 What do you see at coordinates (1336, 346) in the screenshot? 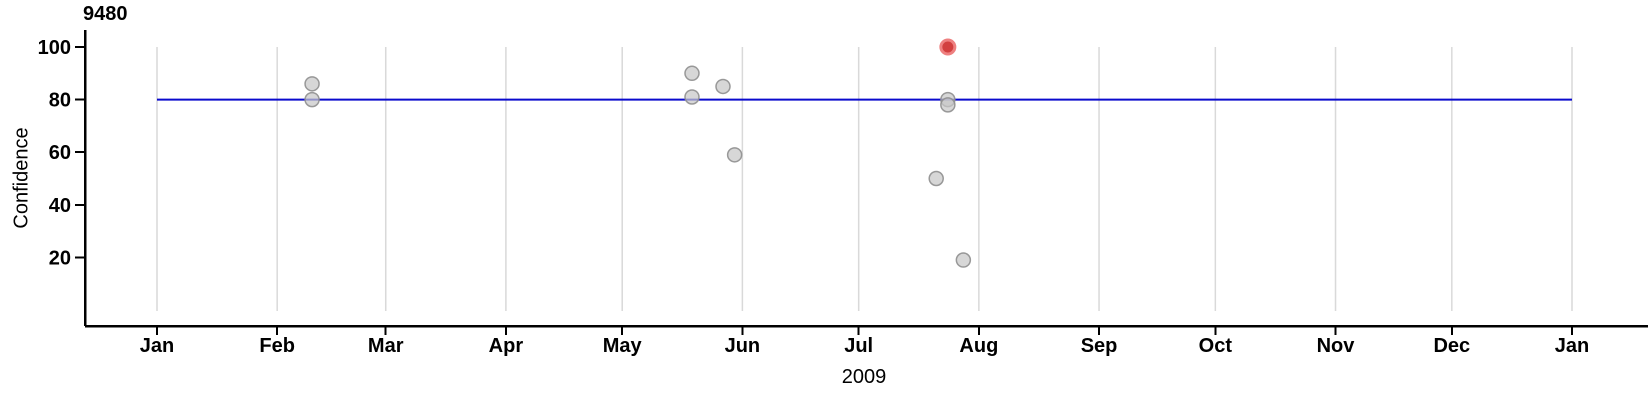
I see `x-tick-label: Nov` at bounding box center [1336, 346].